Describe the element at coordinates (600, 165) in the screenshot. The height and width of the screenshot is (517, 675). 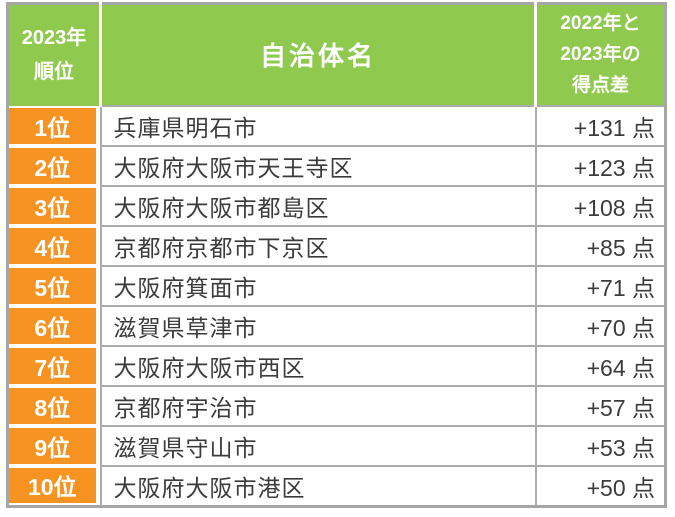
I see `score-diff-cell: +123 点` at that location.